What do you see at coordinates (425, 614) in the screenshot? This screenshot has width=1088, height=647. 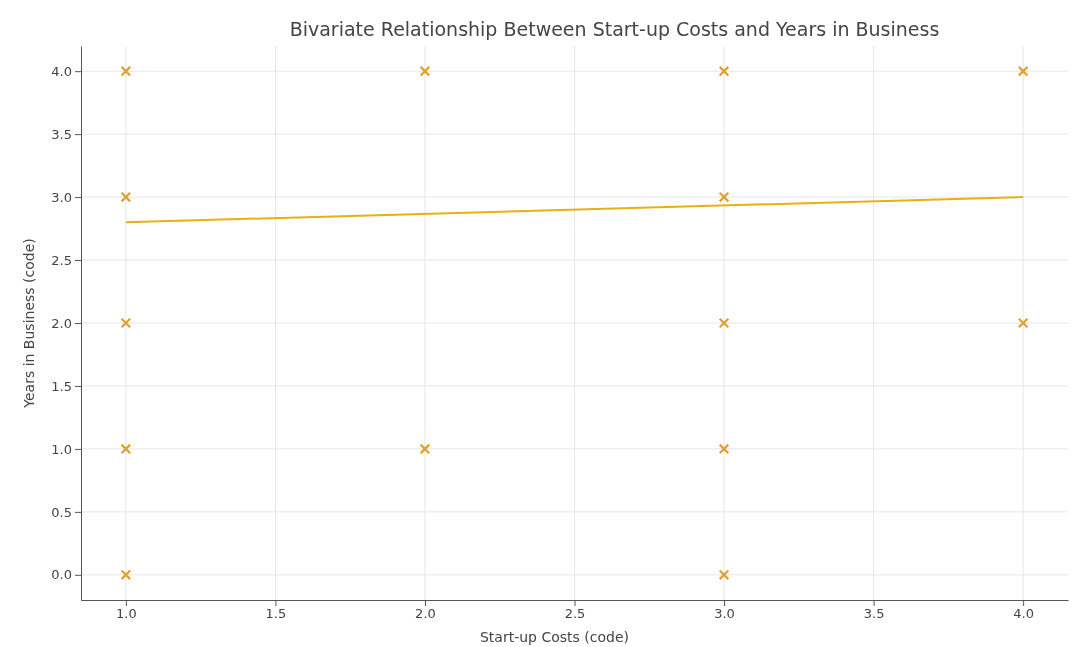 I see `x-tick-label: 2.0` at bounding box center [425, 614].